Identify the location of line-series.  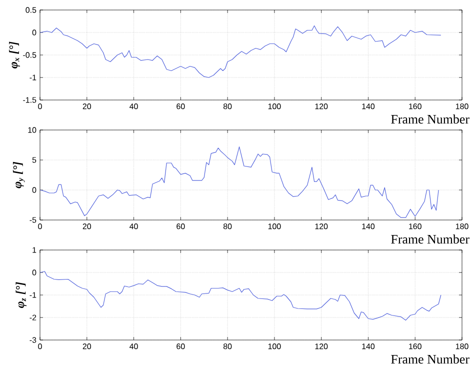
(241, 295).